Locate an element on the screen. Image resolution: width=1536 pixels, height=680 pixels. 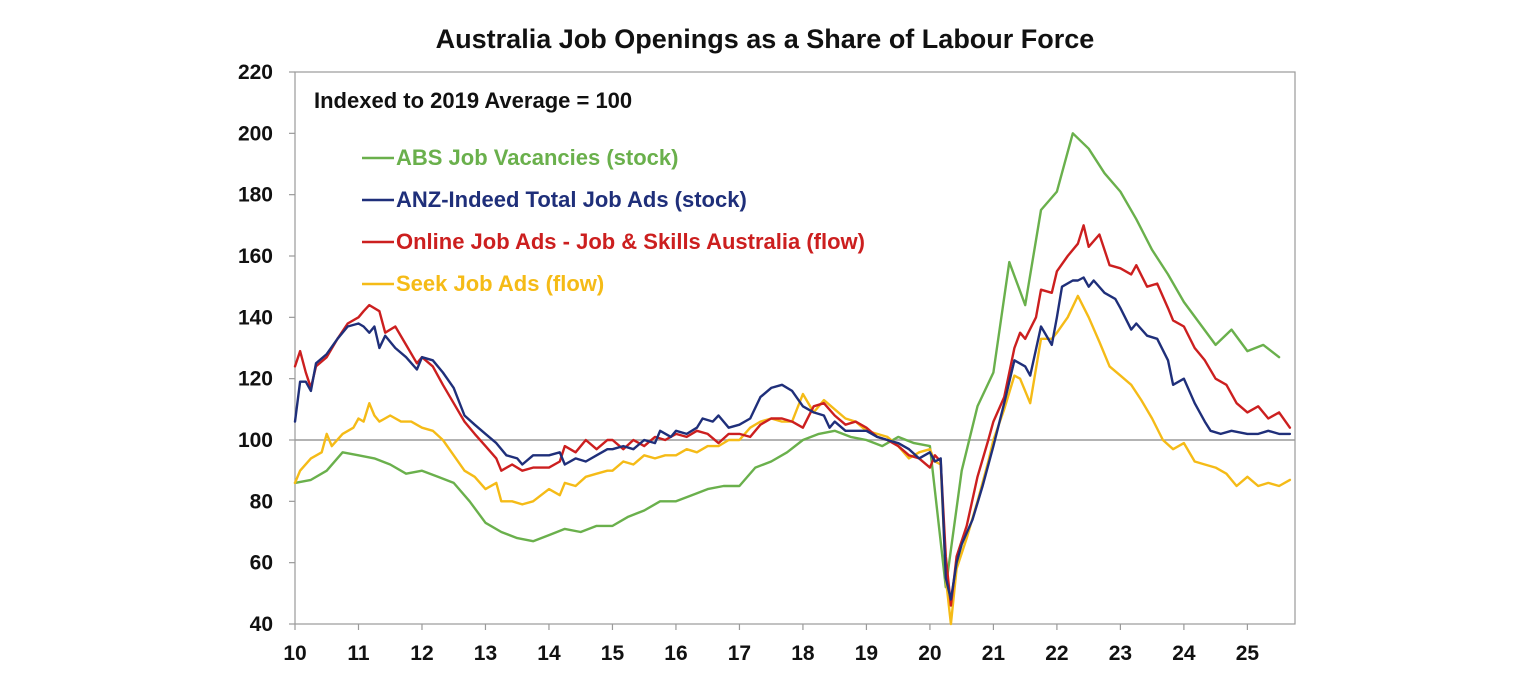
x-tick-label: 25 is located at coordinates (1248, 653).